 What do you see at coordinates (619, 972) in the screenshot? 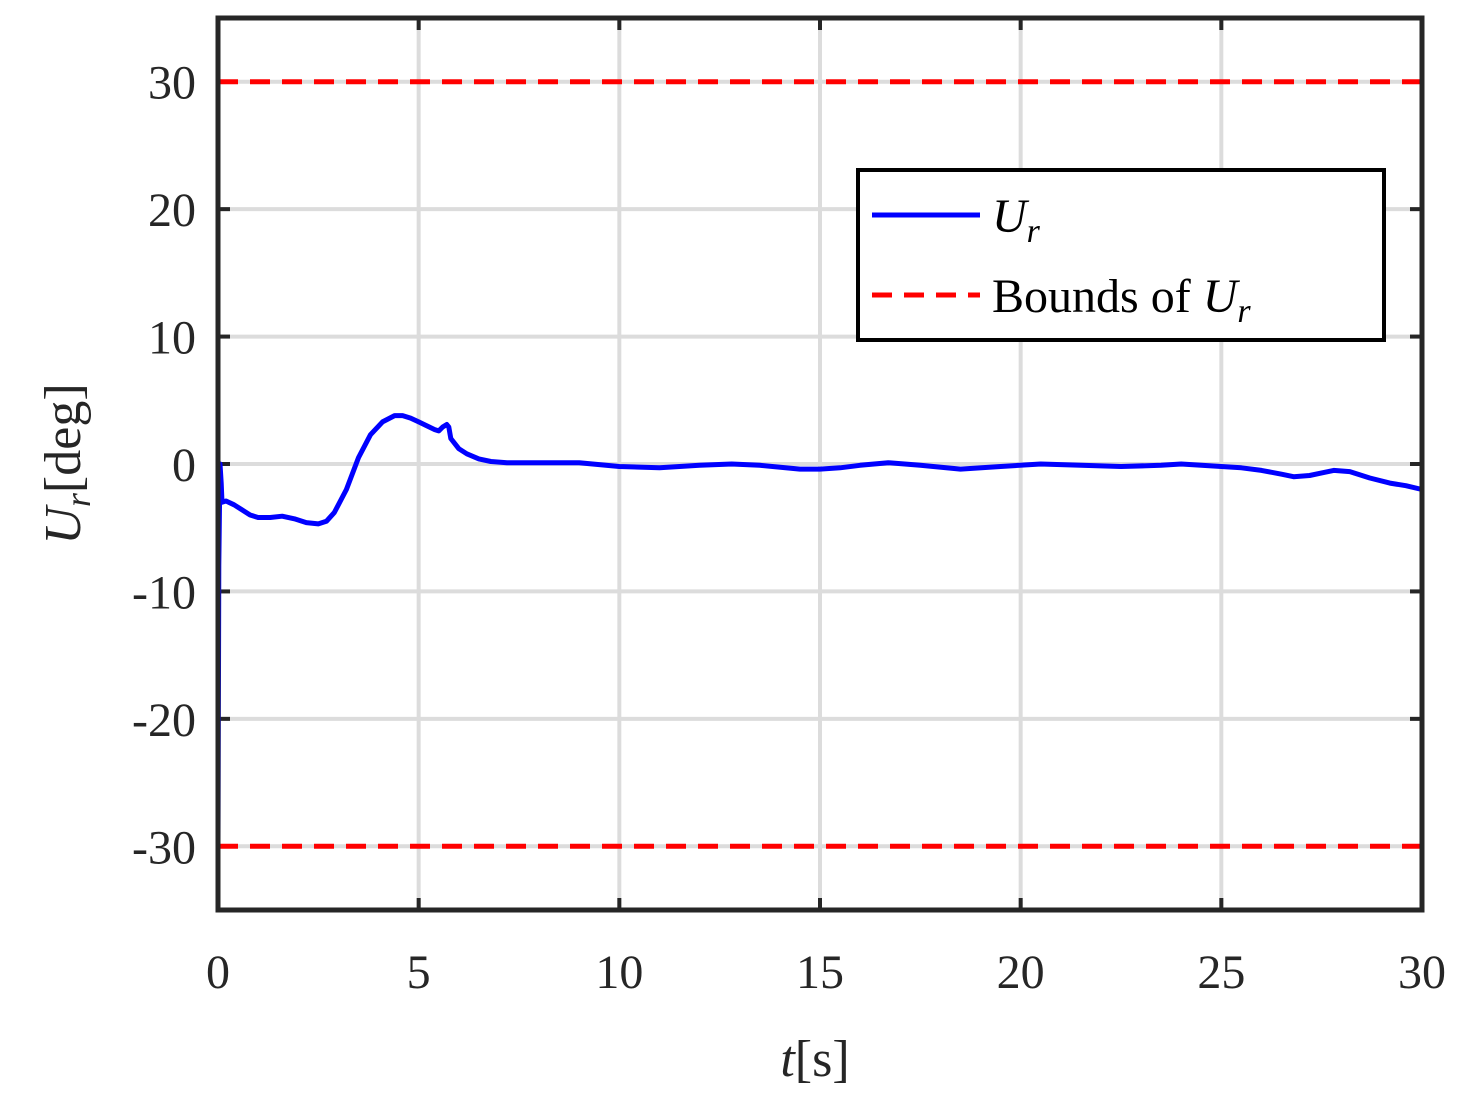
I see `x-tick-label: 10` at bounding box center [619, 972].